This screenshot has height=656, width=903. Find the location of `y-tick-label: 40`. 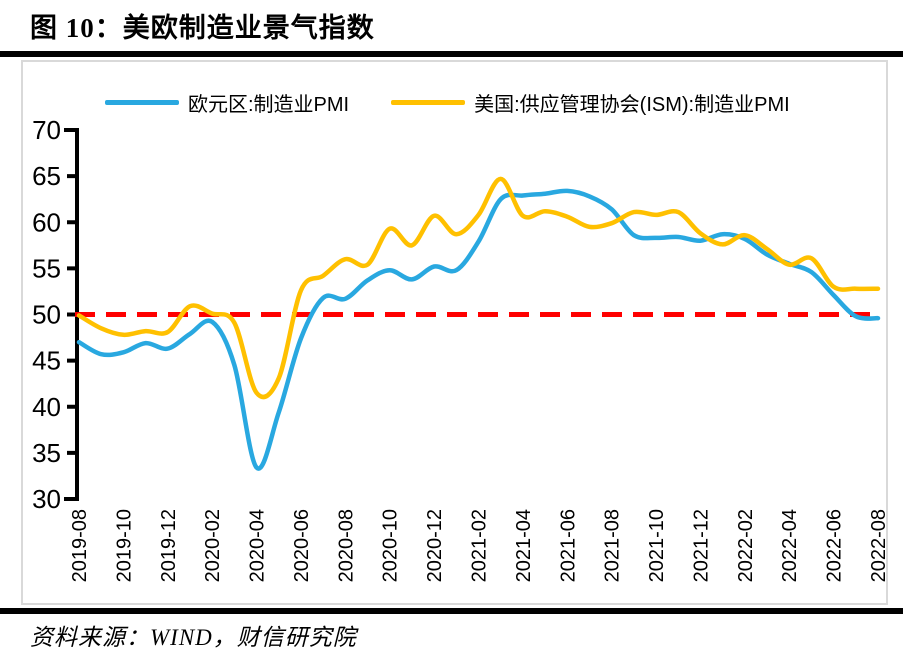

y-tick-label: 40 is located at coordinates (46, 407).